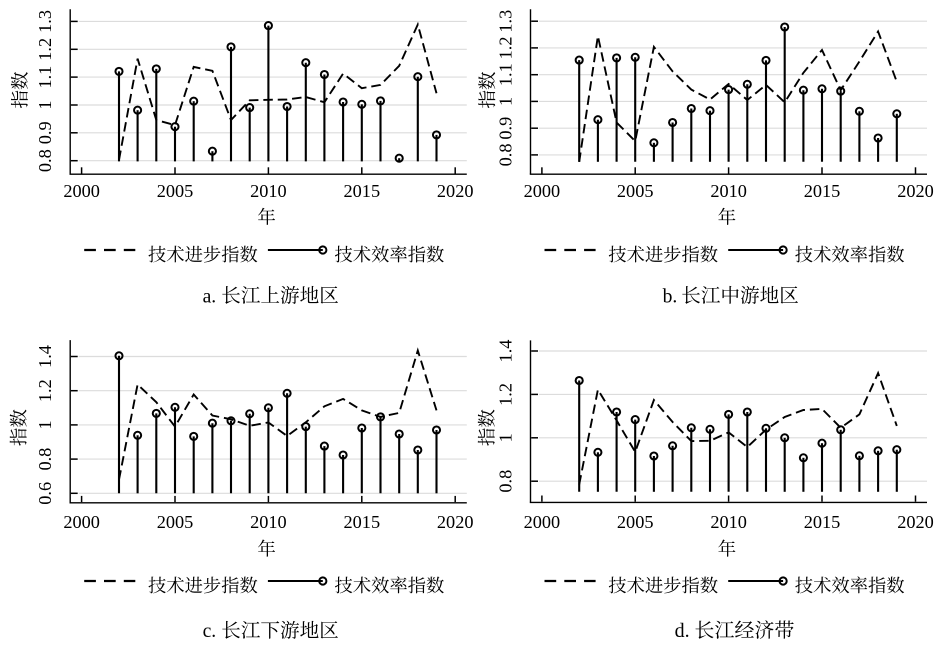 Image resolution: width=934 pixels, height=648 pixels. Describe the element at coordinates (45, 493) in the screenshot. I see `svg-text: 0.6` at that location.